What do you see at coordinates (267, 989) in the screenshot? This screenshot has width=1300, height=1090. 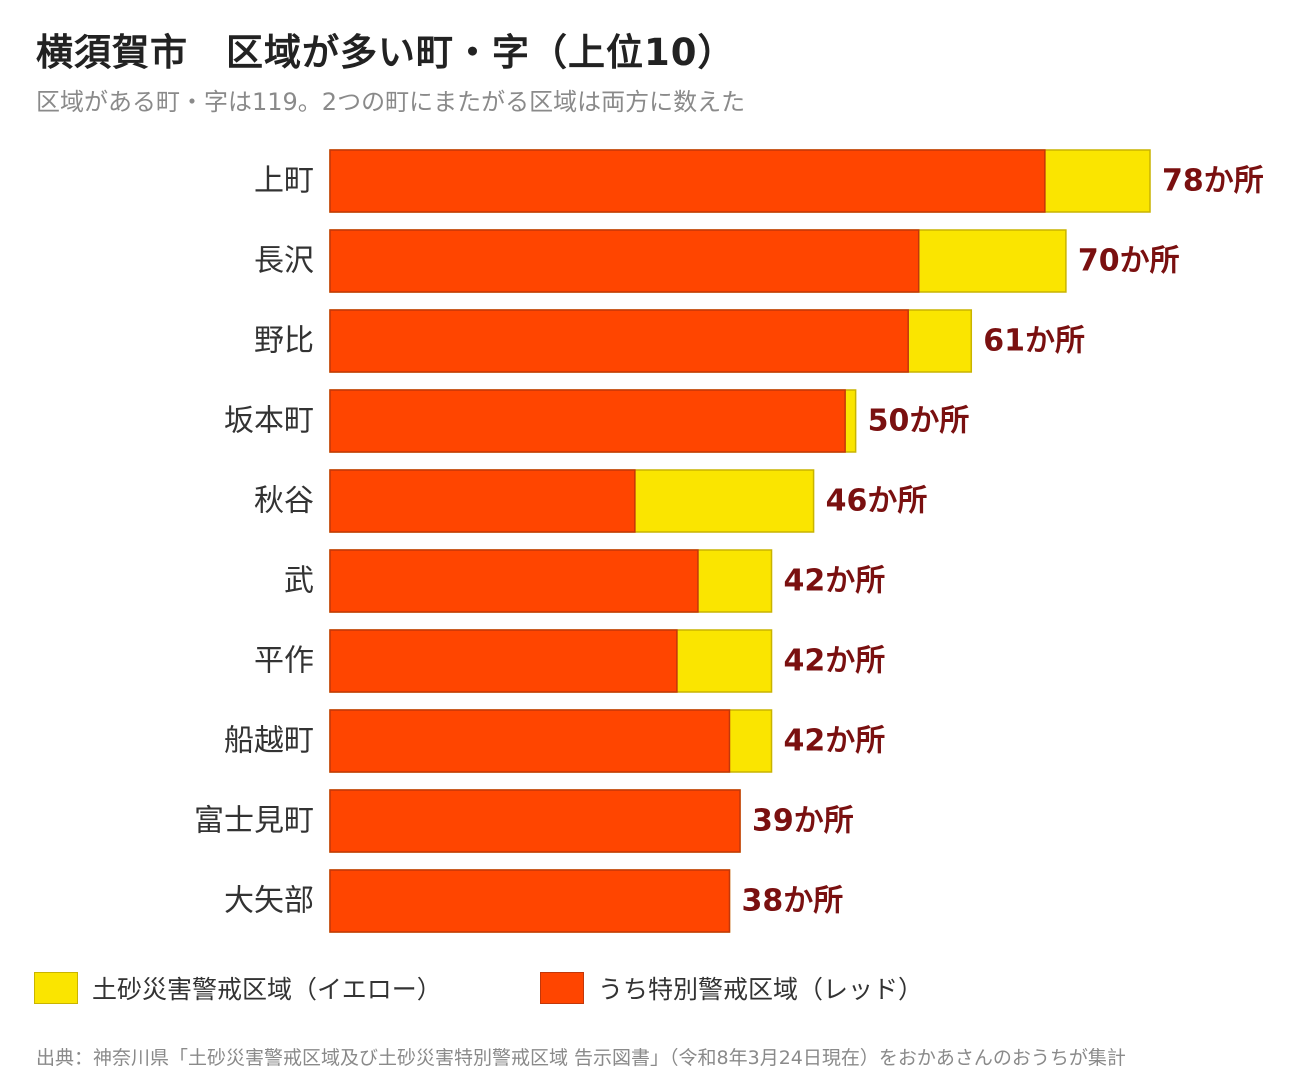 I see `legend-label-yellow: 土砂災害警戒区域（イエロー）` at bounding box center [267, 989].